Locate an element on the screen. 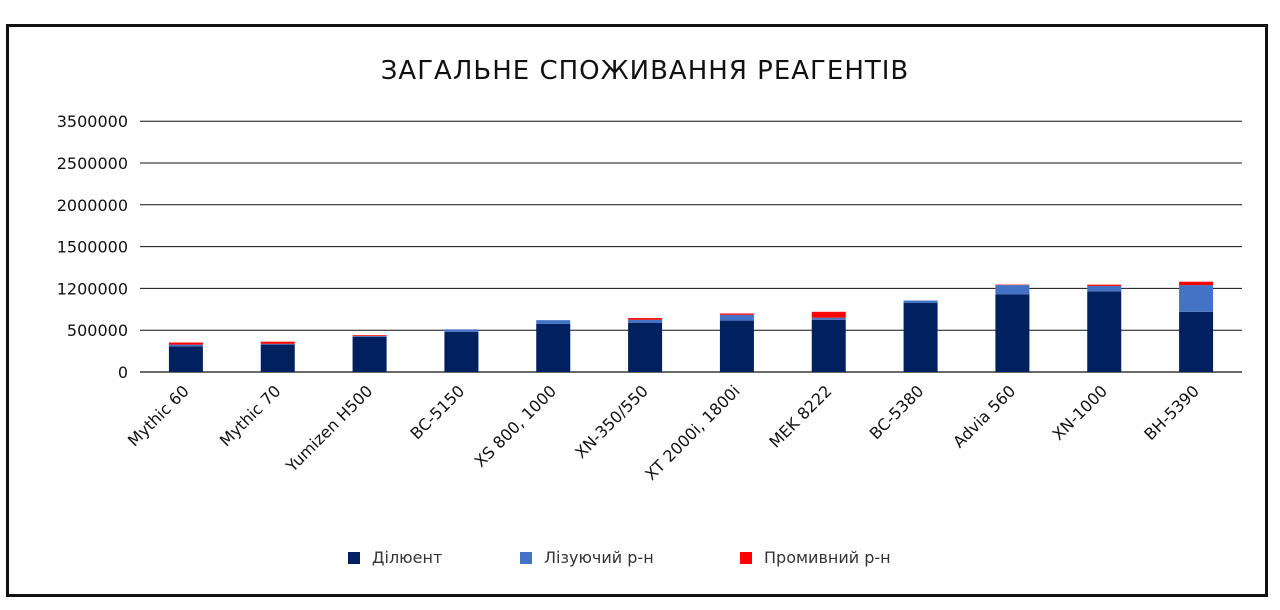 Image resolution: width=1280 pixels, height=610 pixels. legend-label-washing: Промивний р-н is located at coordinates (827, 557).